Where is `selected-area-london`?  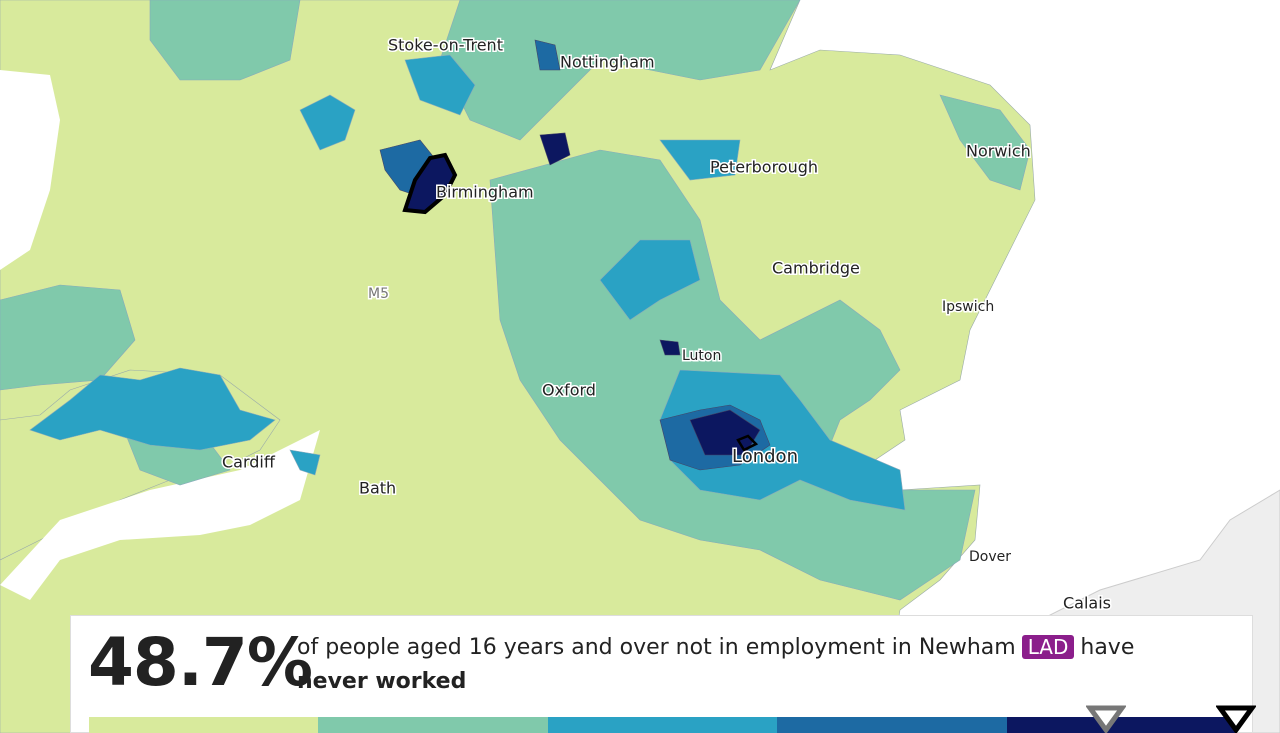 selected-area-london is located at coordinates (747, 443).